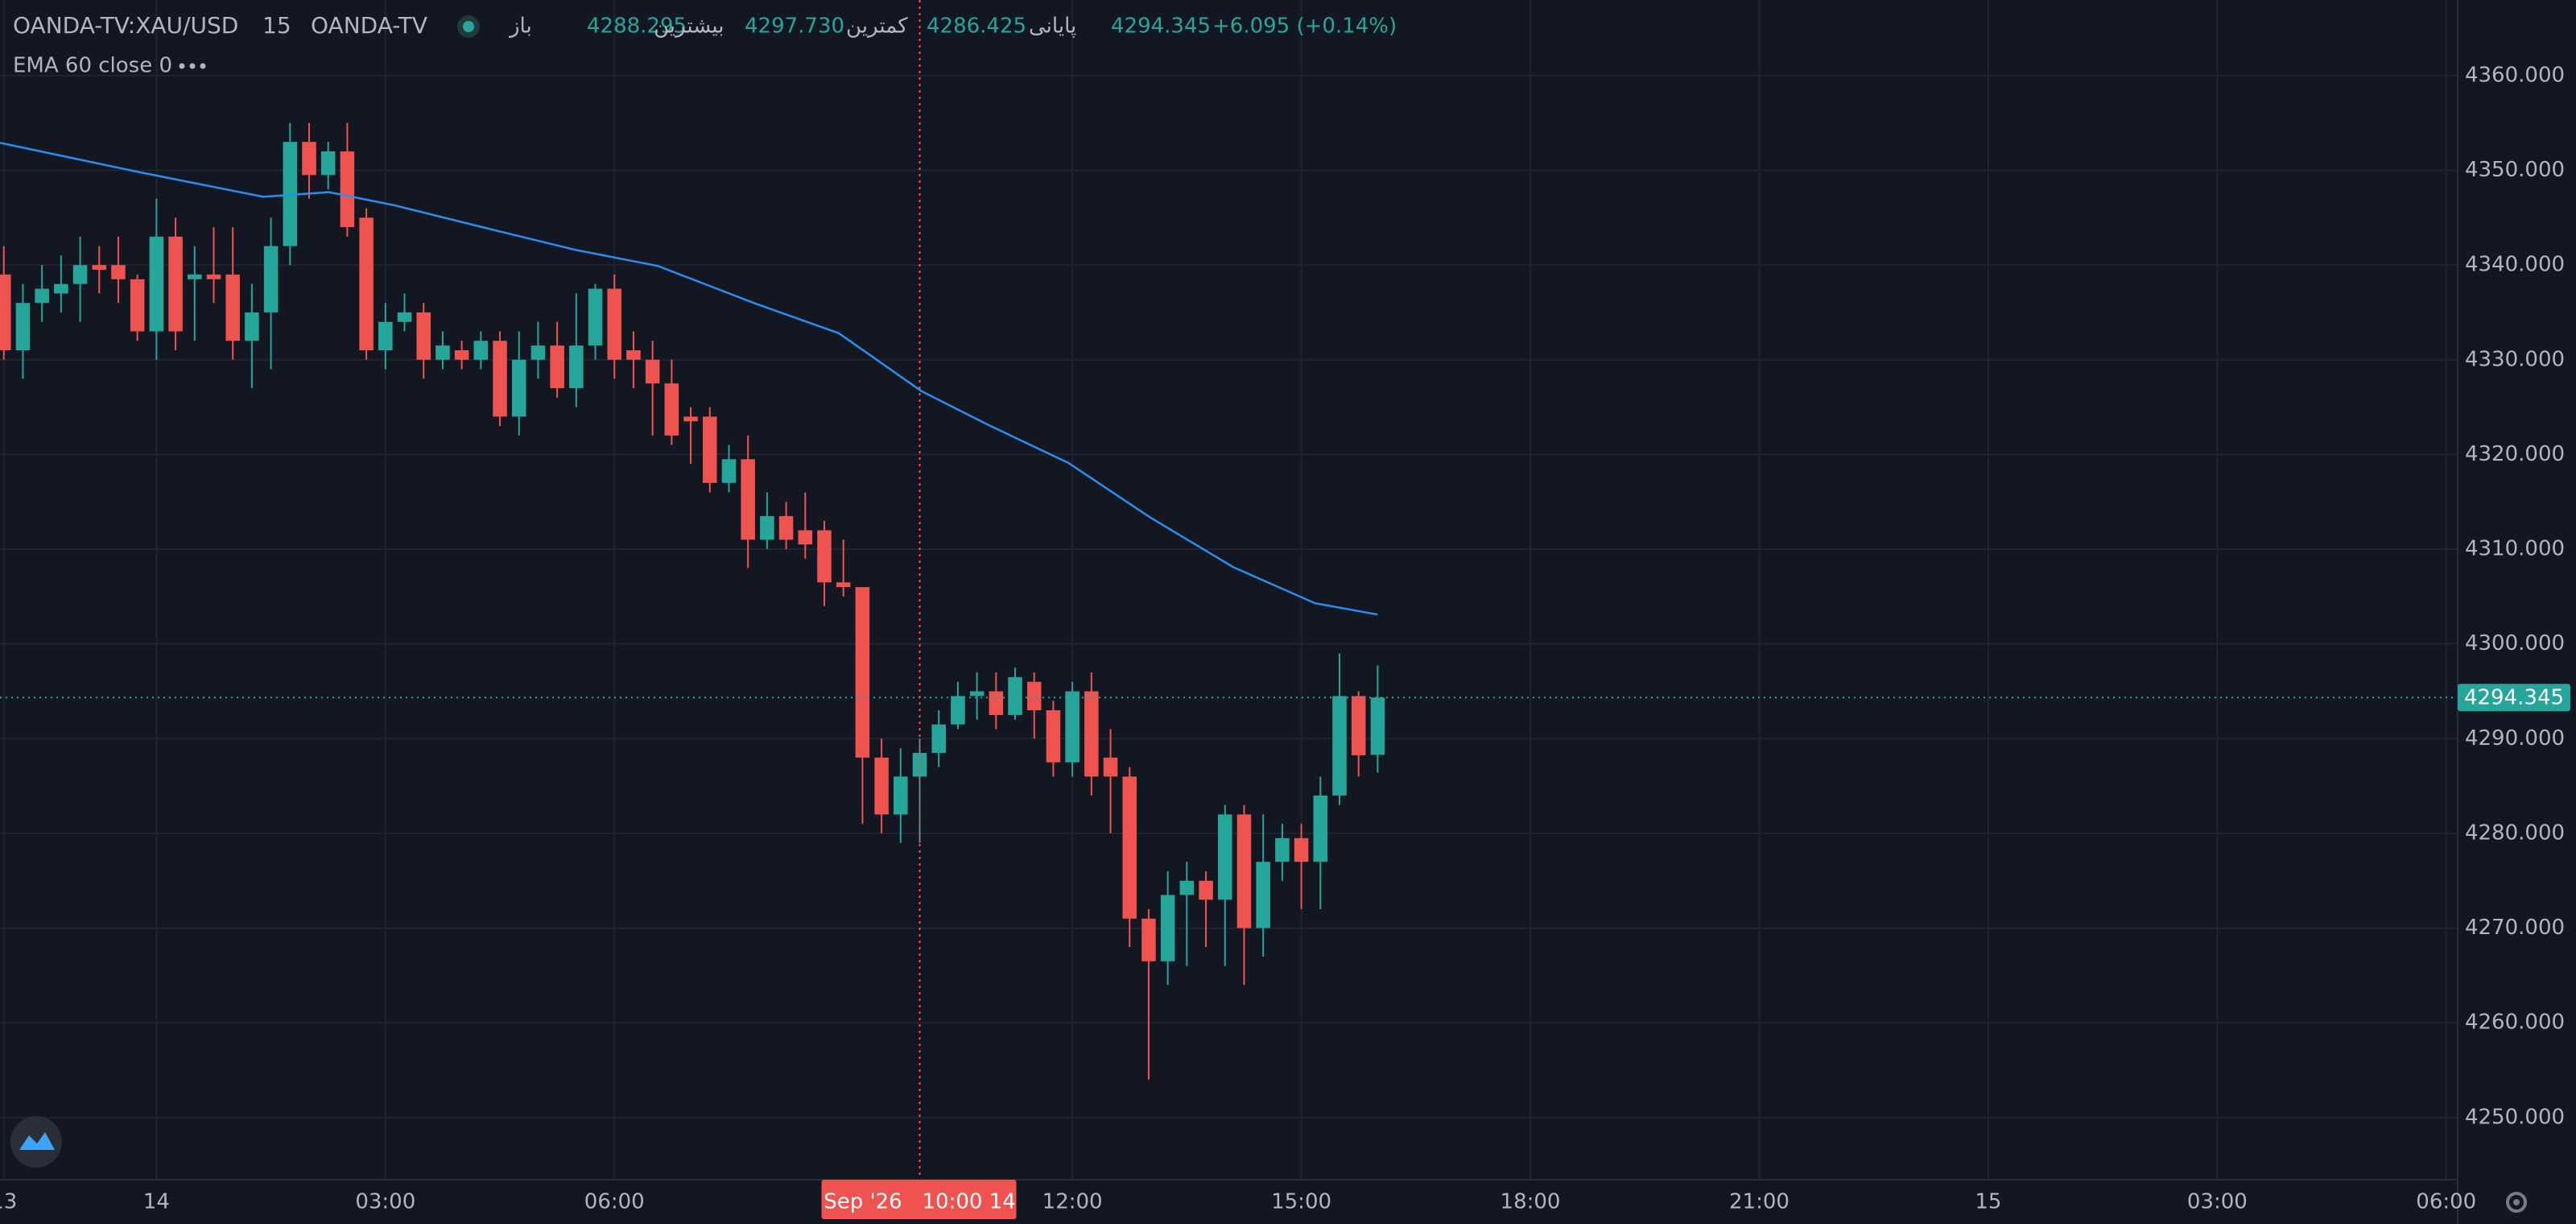 The width and height of the screenshot is (2576, 1224). Describe the element at coordinates (1531, 1202) in the screenshot. I see `x-tick-label: 18:00` at that location.